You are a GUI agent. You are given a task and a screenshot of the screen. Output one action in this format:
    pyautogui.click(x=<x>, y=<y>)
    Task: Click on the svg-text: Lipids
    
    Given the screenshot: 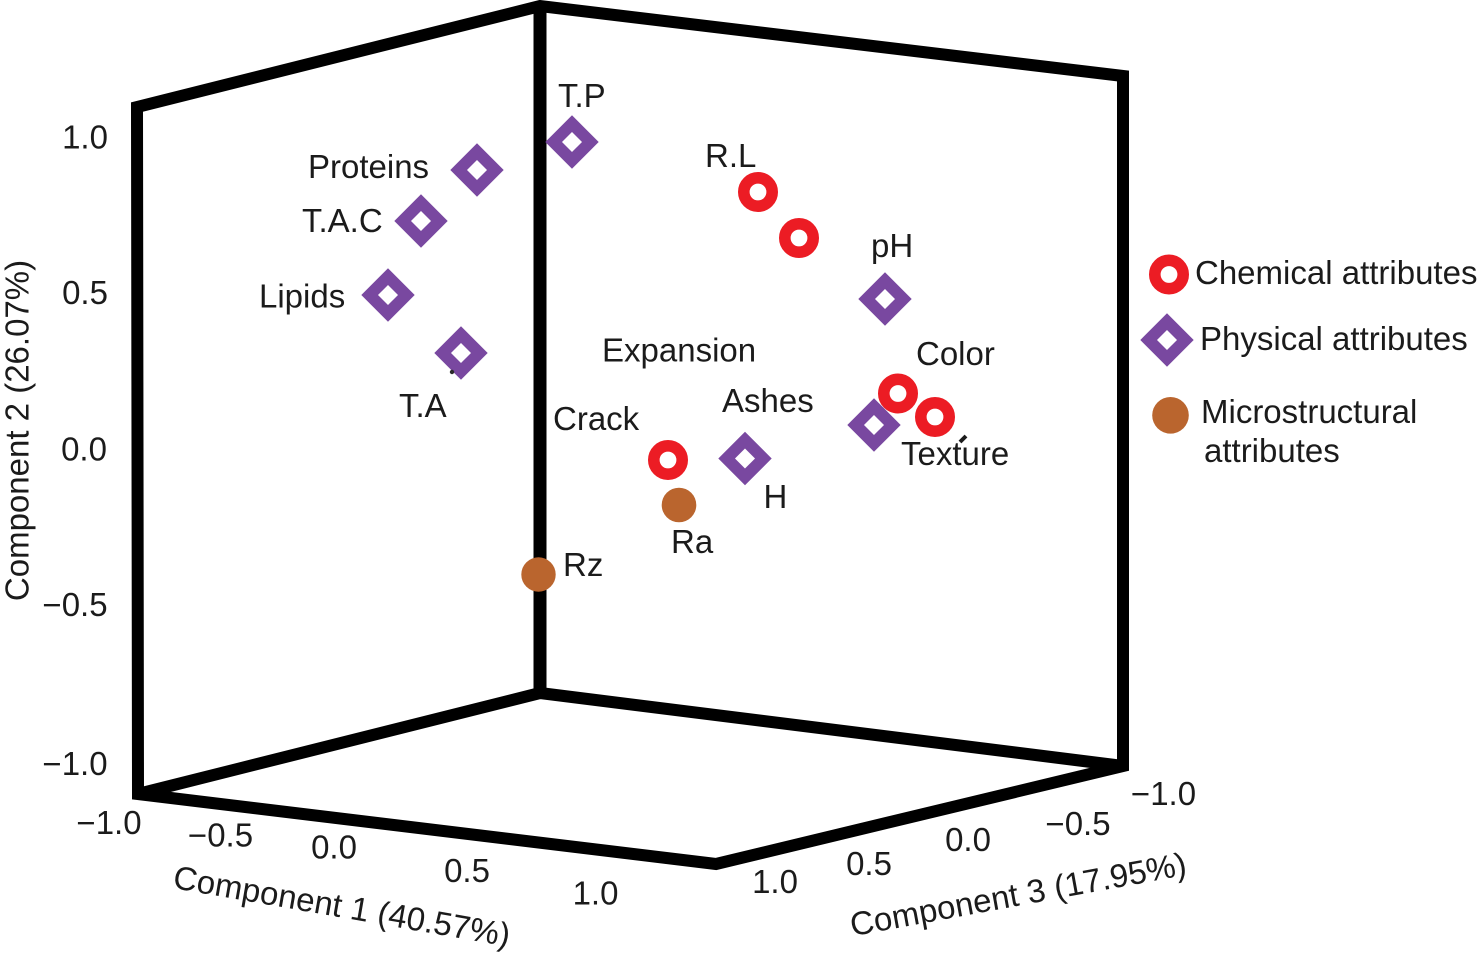 What is the action you would take?
    pyautogui.click(x=302, y=296)
    